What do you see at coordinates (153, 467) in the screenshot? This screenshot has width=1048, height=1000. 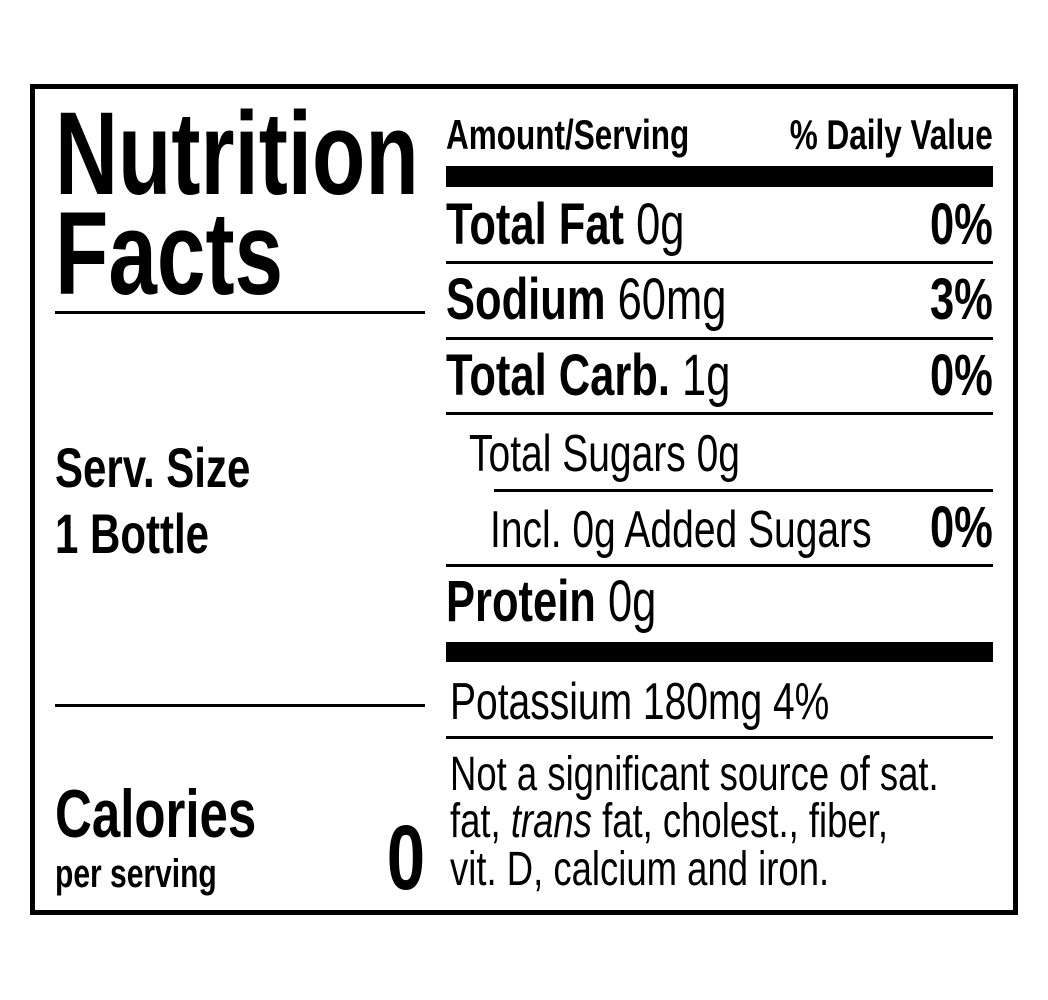 I see `serving-size-label: Serv. Size` at bounding box center [153, 467].